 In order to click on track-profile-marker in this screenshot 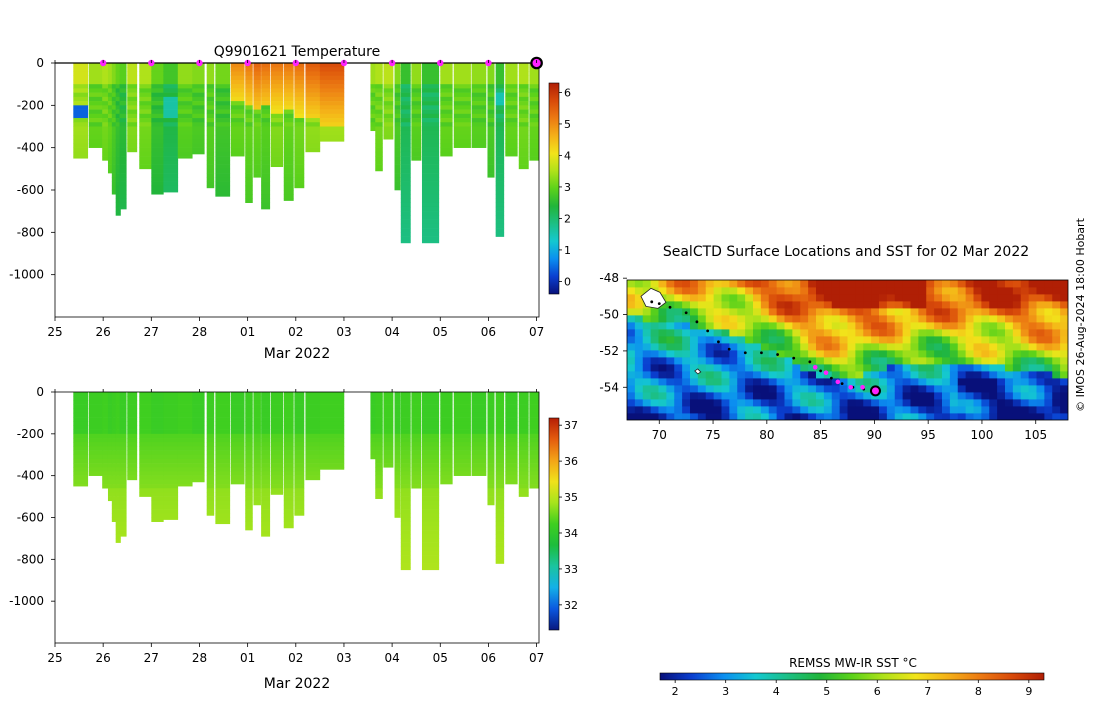, I will do `click(826, 373)`.